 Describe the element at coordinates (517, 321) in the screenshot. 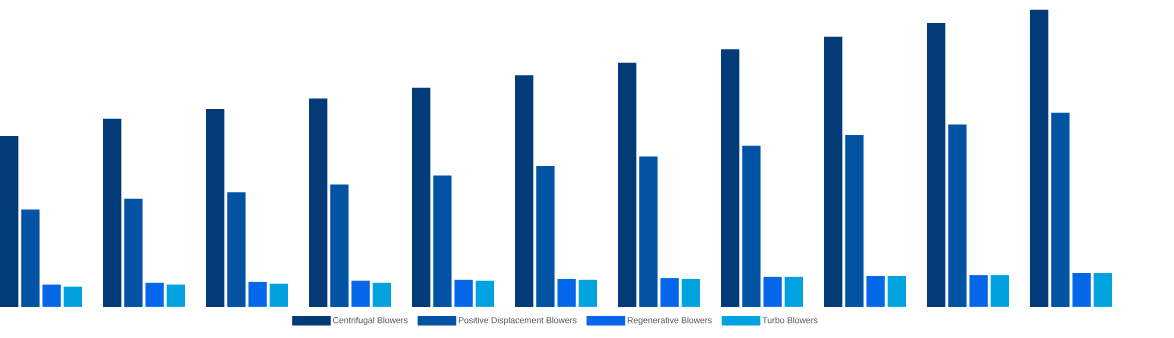

I see `legend-label: Positive Displacement Blowers` at that location.